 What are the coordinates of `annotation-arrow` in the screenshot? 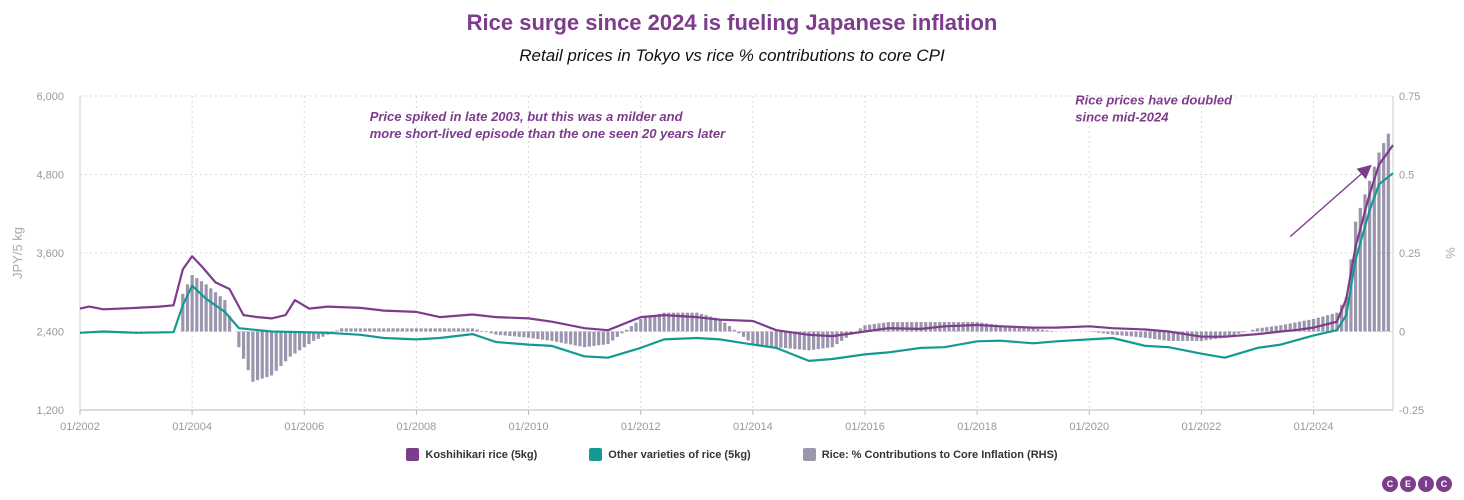 It's located at (1330, 201).